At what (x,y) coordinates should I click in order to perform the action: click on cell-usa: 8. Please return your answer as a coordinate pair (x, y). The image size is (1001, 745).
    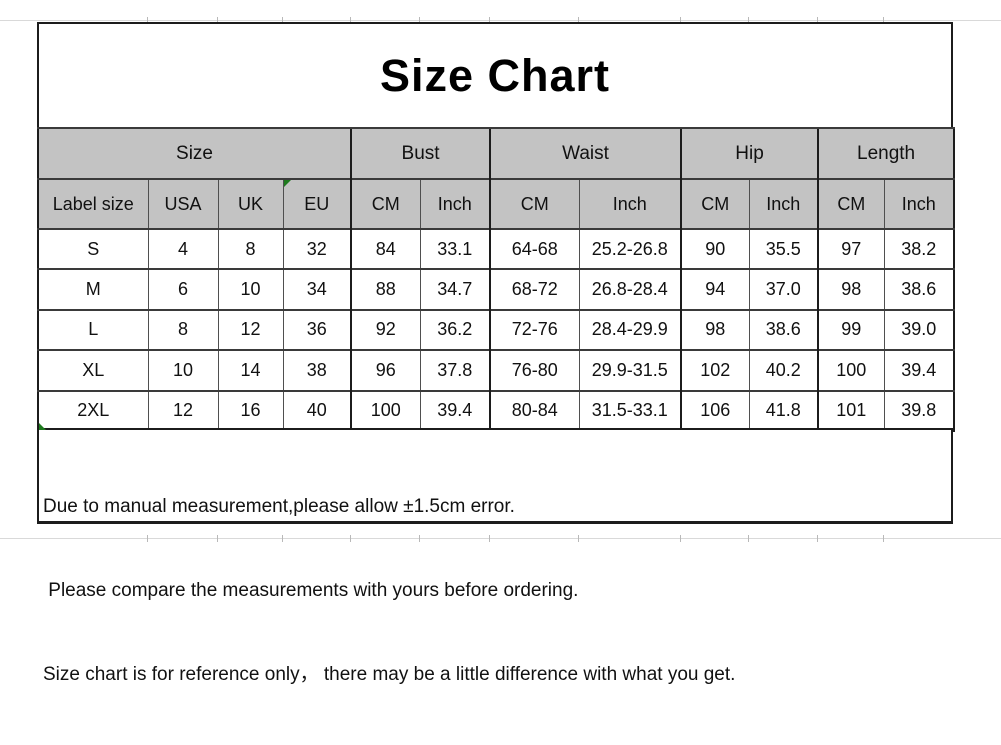
    Looking at the image, I should click on (183, 329).